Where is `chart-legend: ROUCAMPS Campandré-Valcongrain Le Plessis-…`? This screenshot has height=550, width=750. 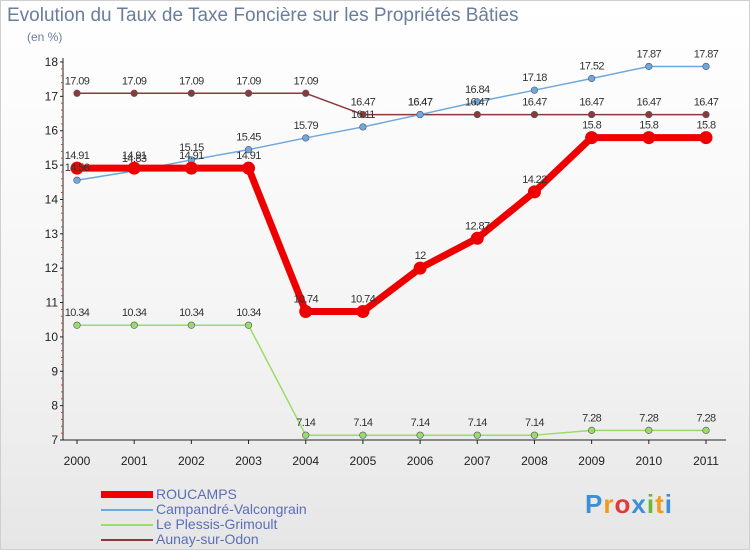
chart-legend: ROUCAMPS Campandré-Valcongrain Le Plessis-… is located at coordinates (231, 516).